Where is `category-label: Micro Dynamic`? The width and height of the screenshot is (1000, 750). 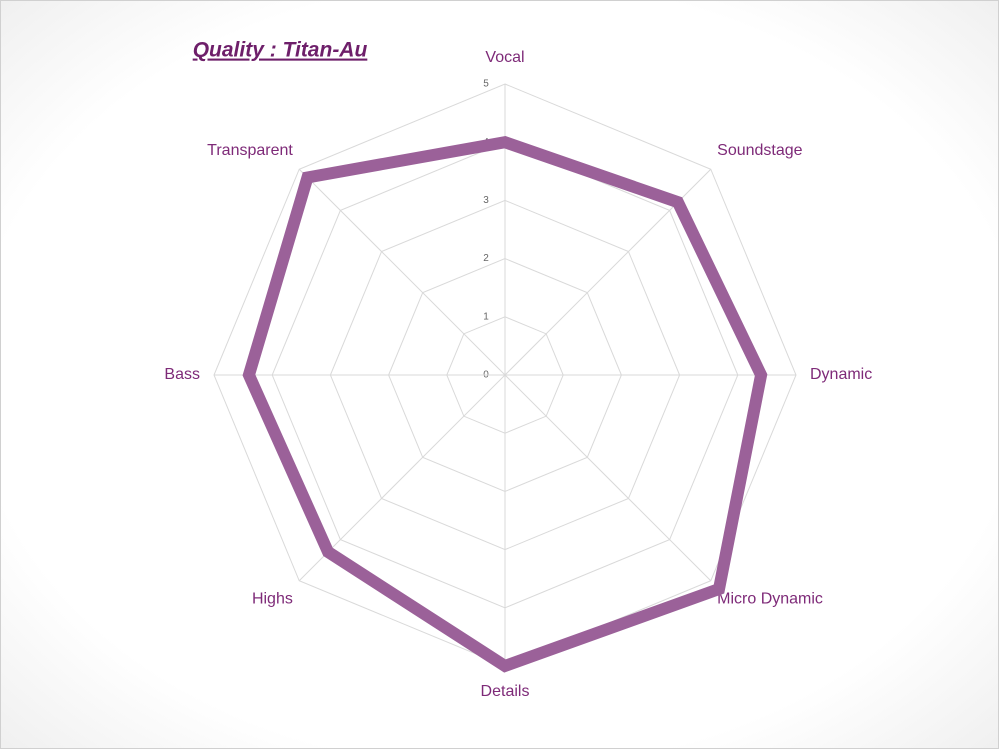 category-label: Micro Dynamic is located at coordinates (770, 598).